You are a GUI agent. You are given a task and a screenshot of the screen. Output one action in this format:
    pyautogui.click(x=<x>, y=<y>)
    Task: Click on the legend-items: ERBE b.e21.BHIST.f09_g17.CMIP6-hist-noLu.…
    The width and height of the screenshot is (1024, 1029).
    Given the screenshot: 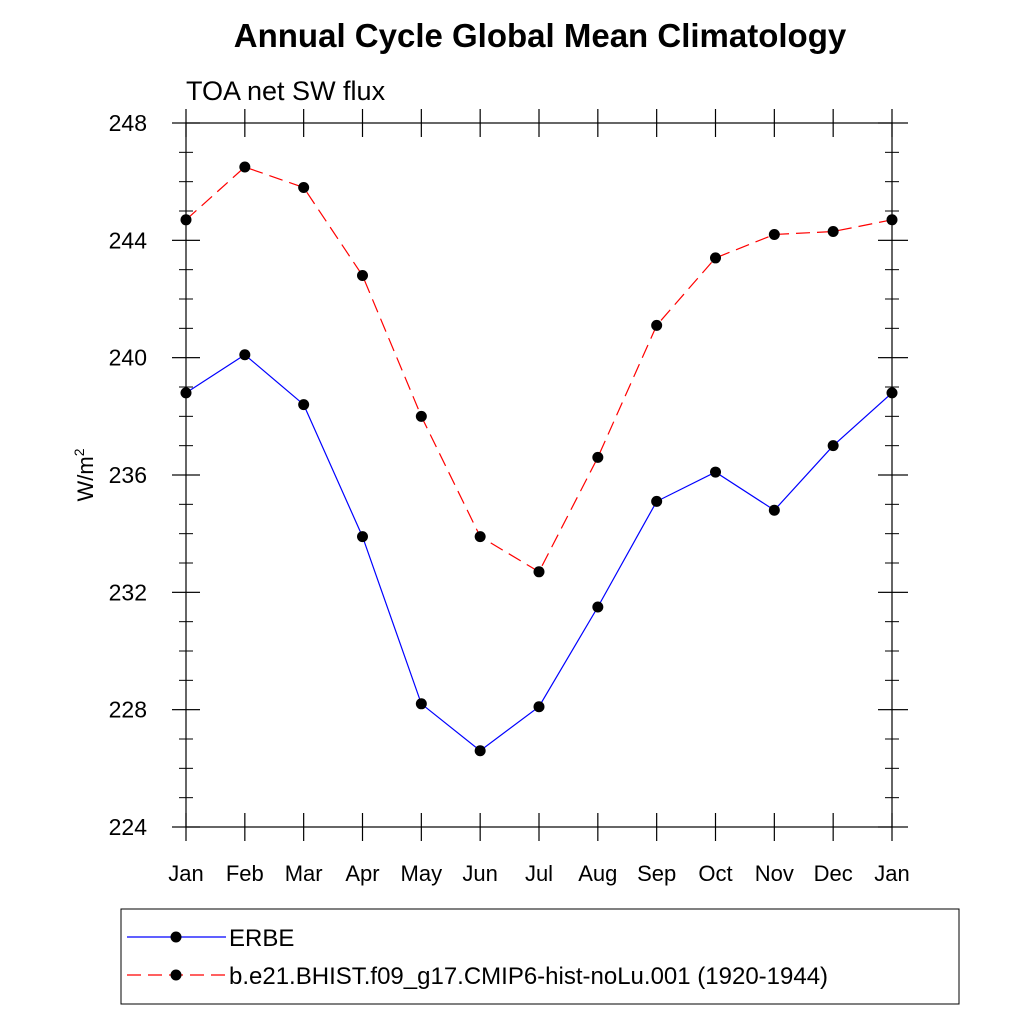 What is the action you would take?
    pyautogui.click(x=477, y=957)
    